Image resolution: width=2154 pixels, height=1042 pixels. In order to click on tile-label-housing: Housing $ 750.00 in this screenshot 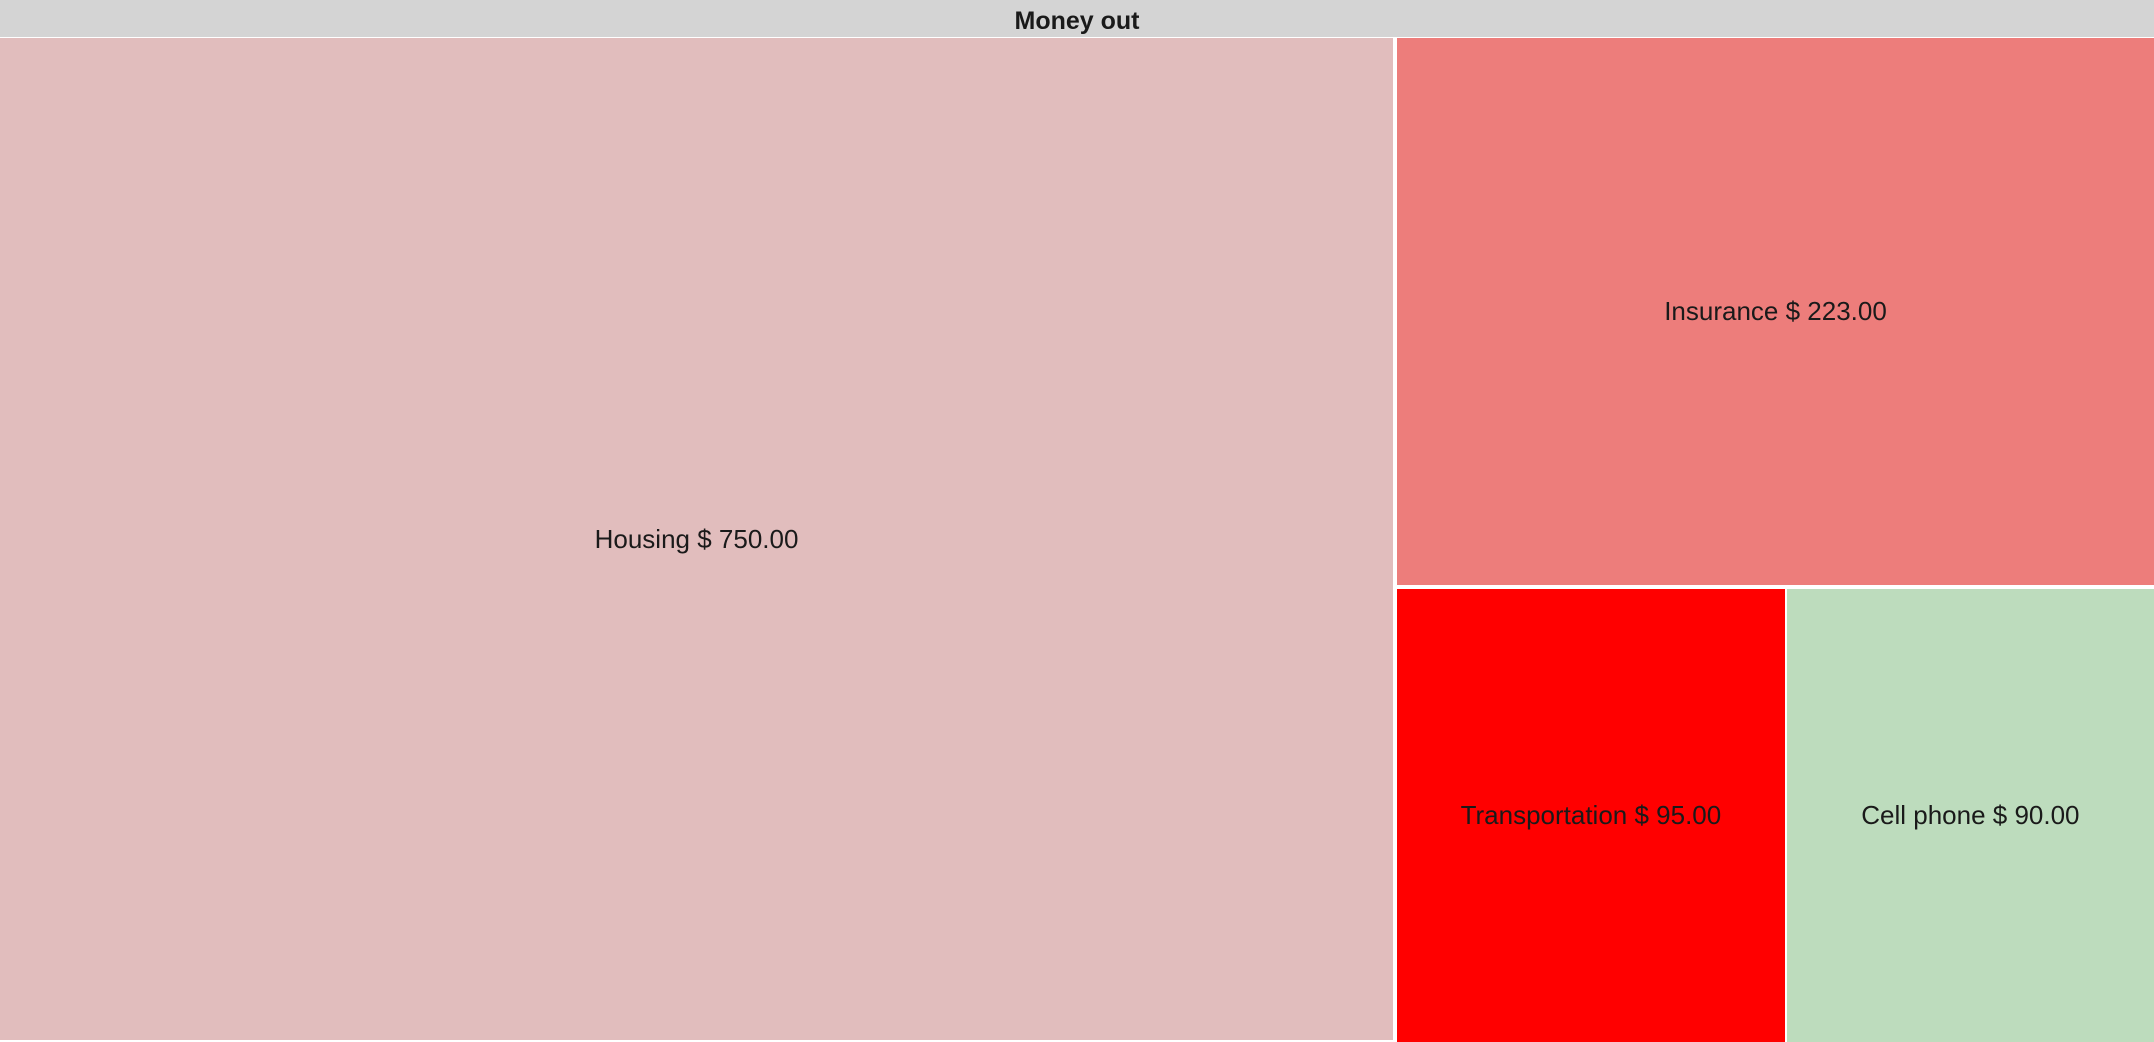, I will do `click(696, 538)`.